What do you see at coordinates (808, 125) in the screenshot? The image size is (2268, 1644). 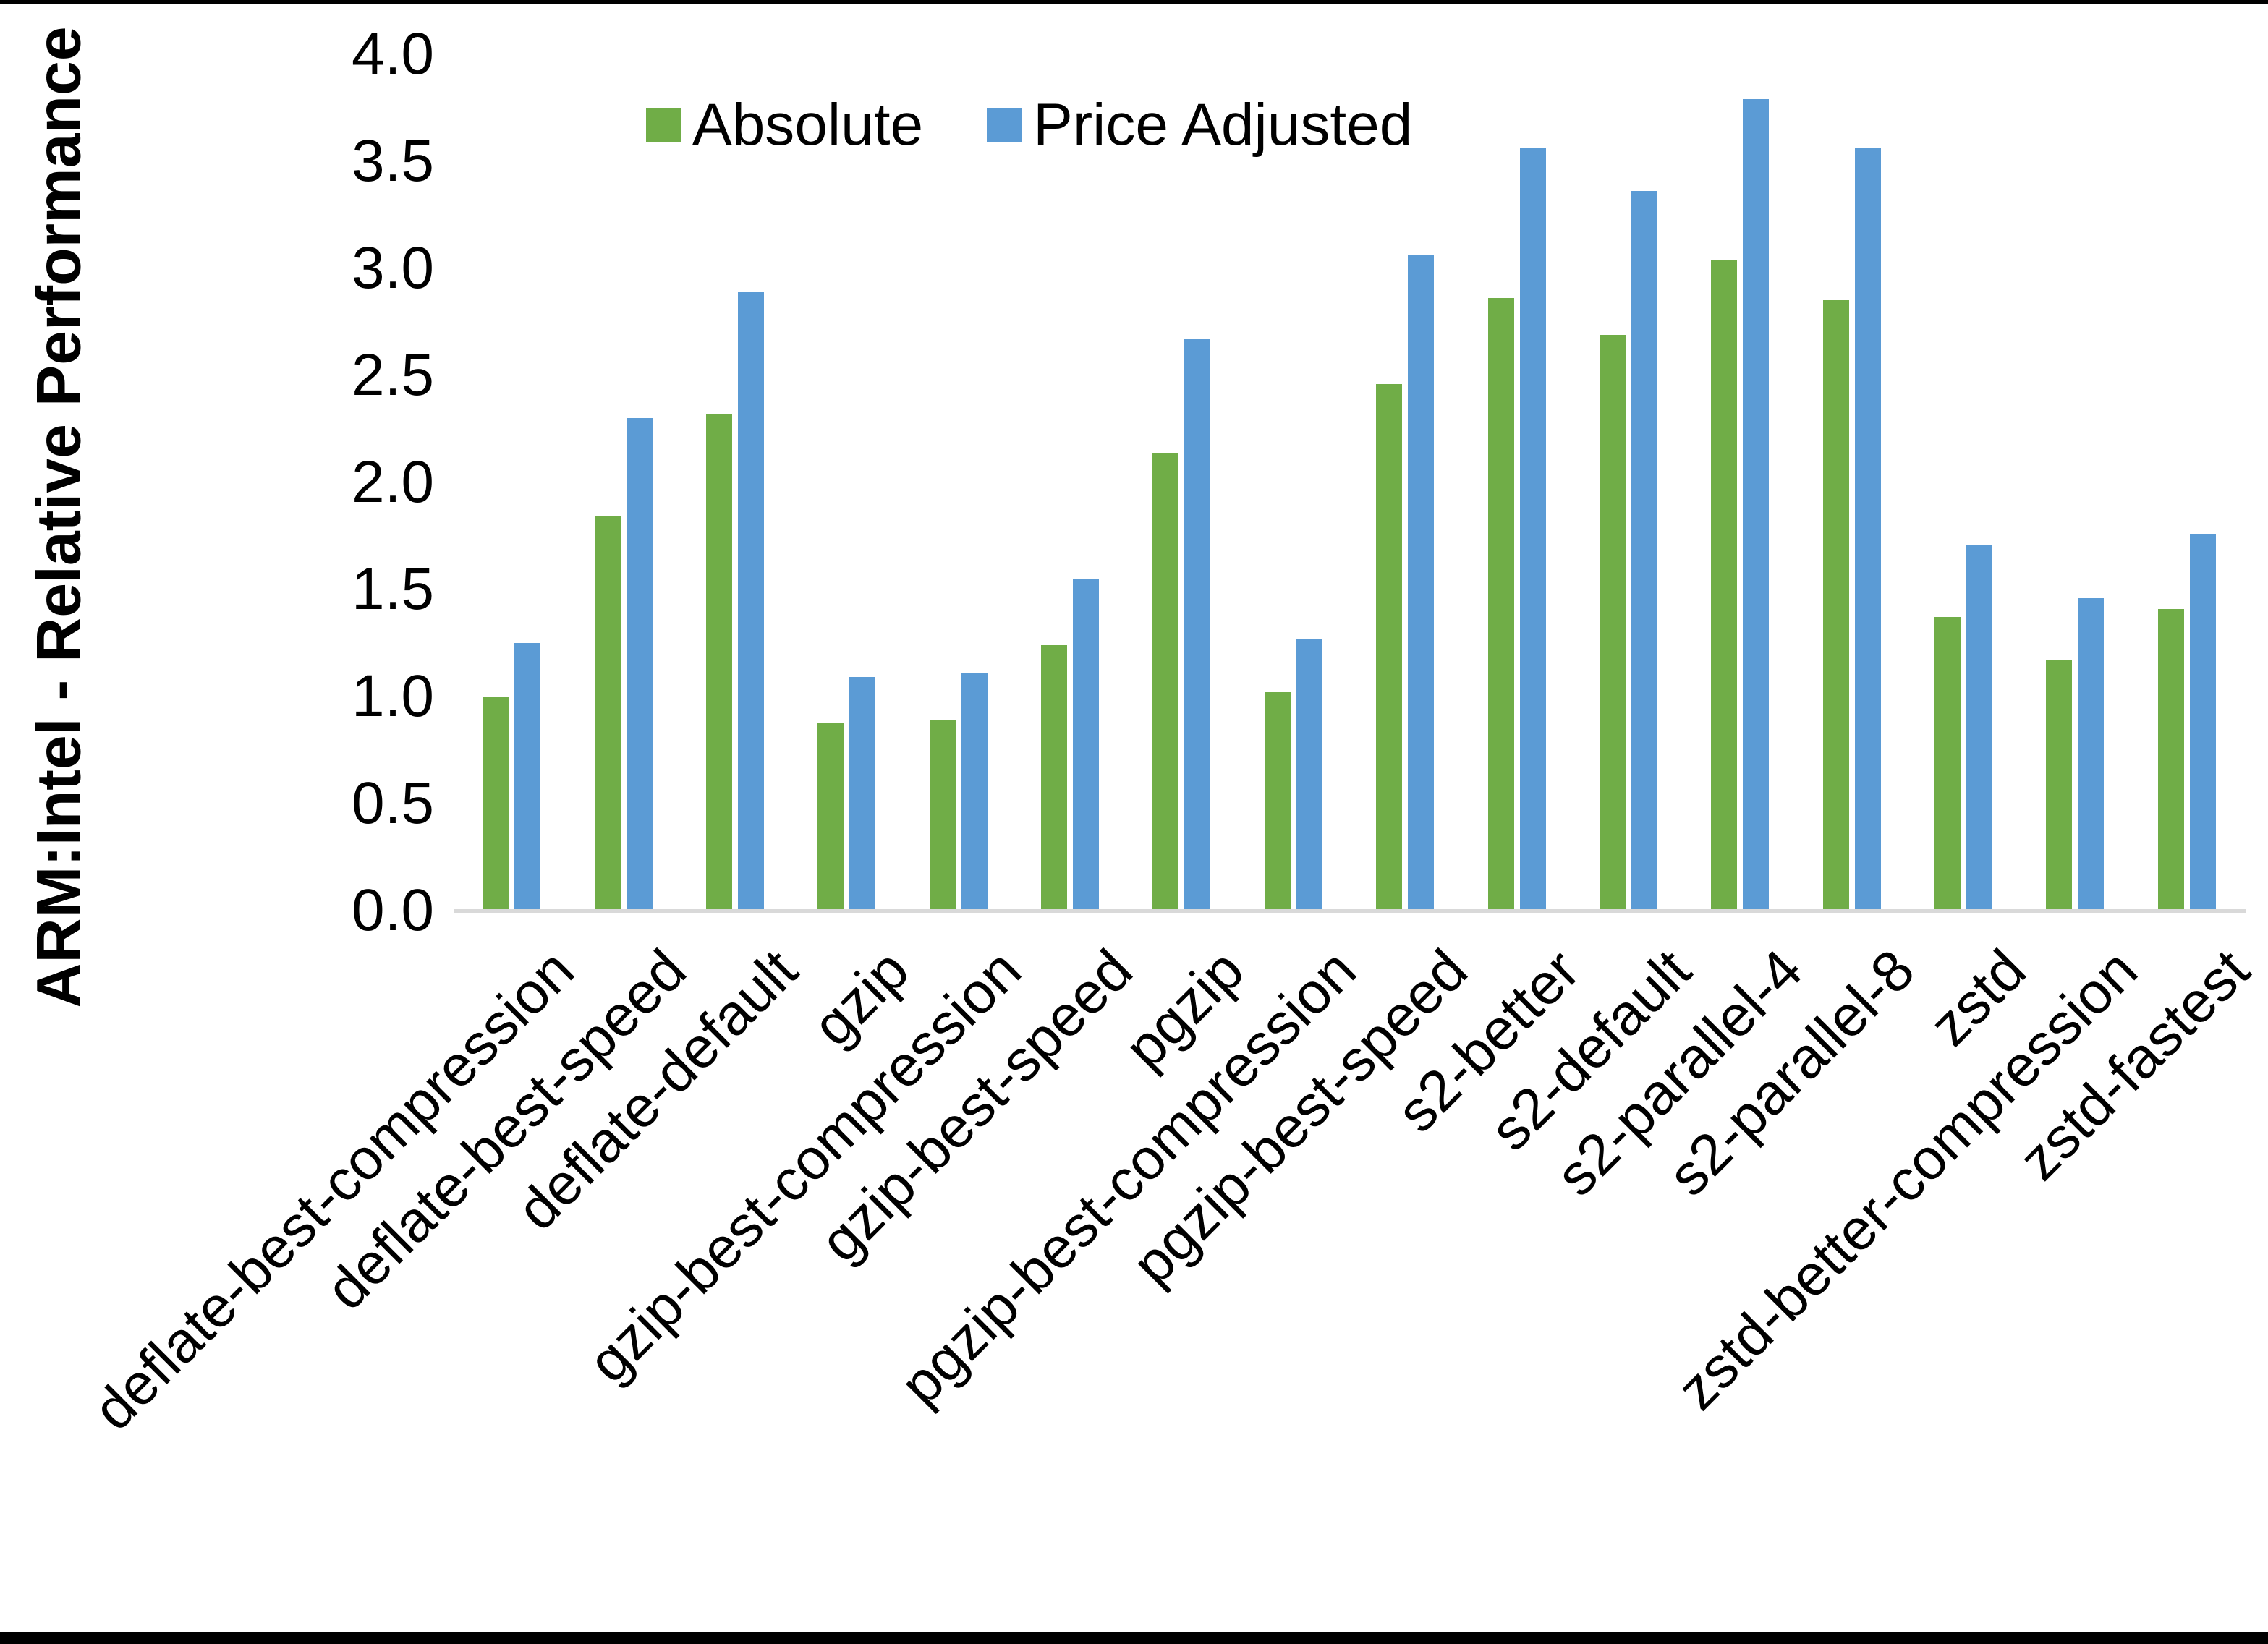 I see `legend-label-absolute: Absolute` at bounding box center [808, 125].